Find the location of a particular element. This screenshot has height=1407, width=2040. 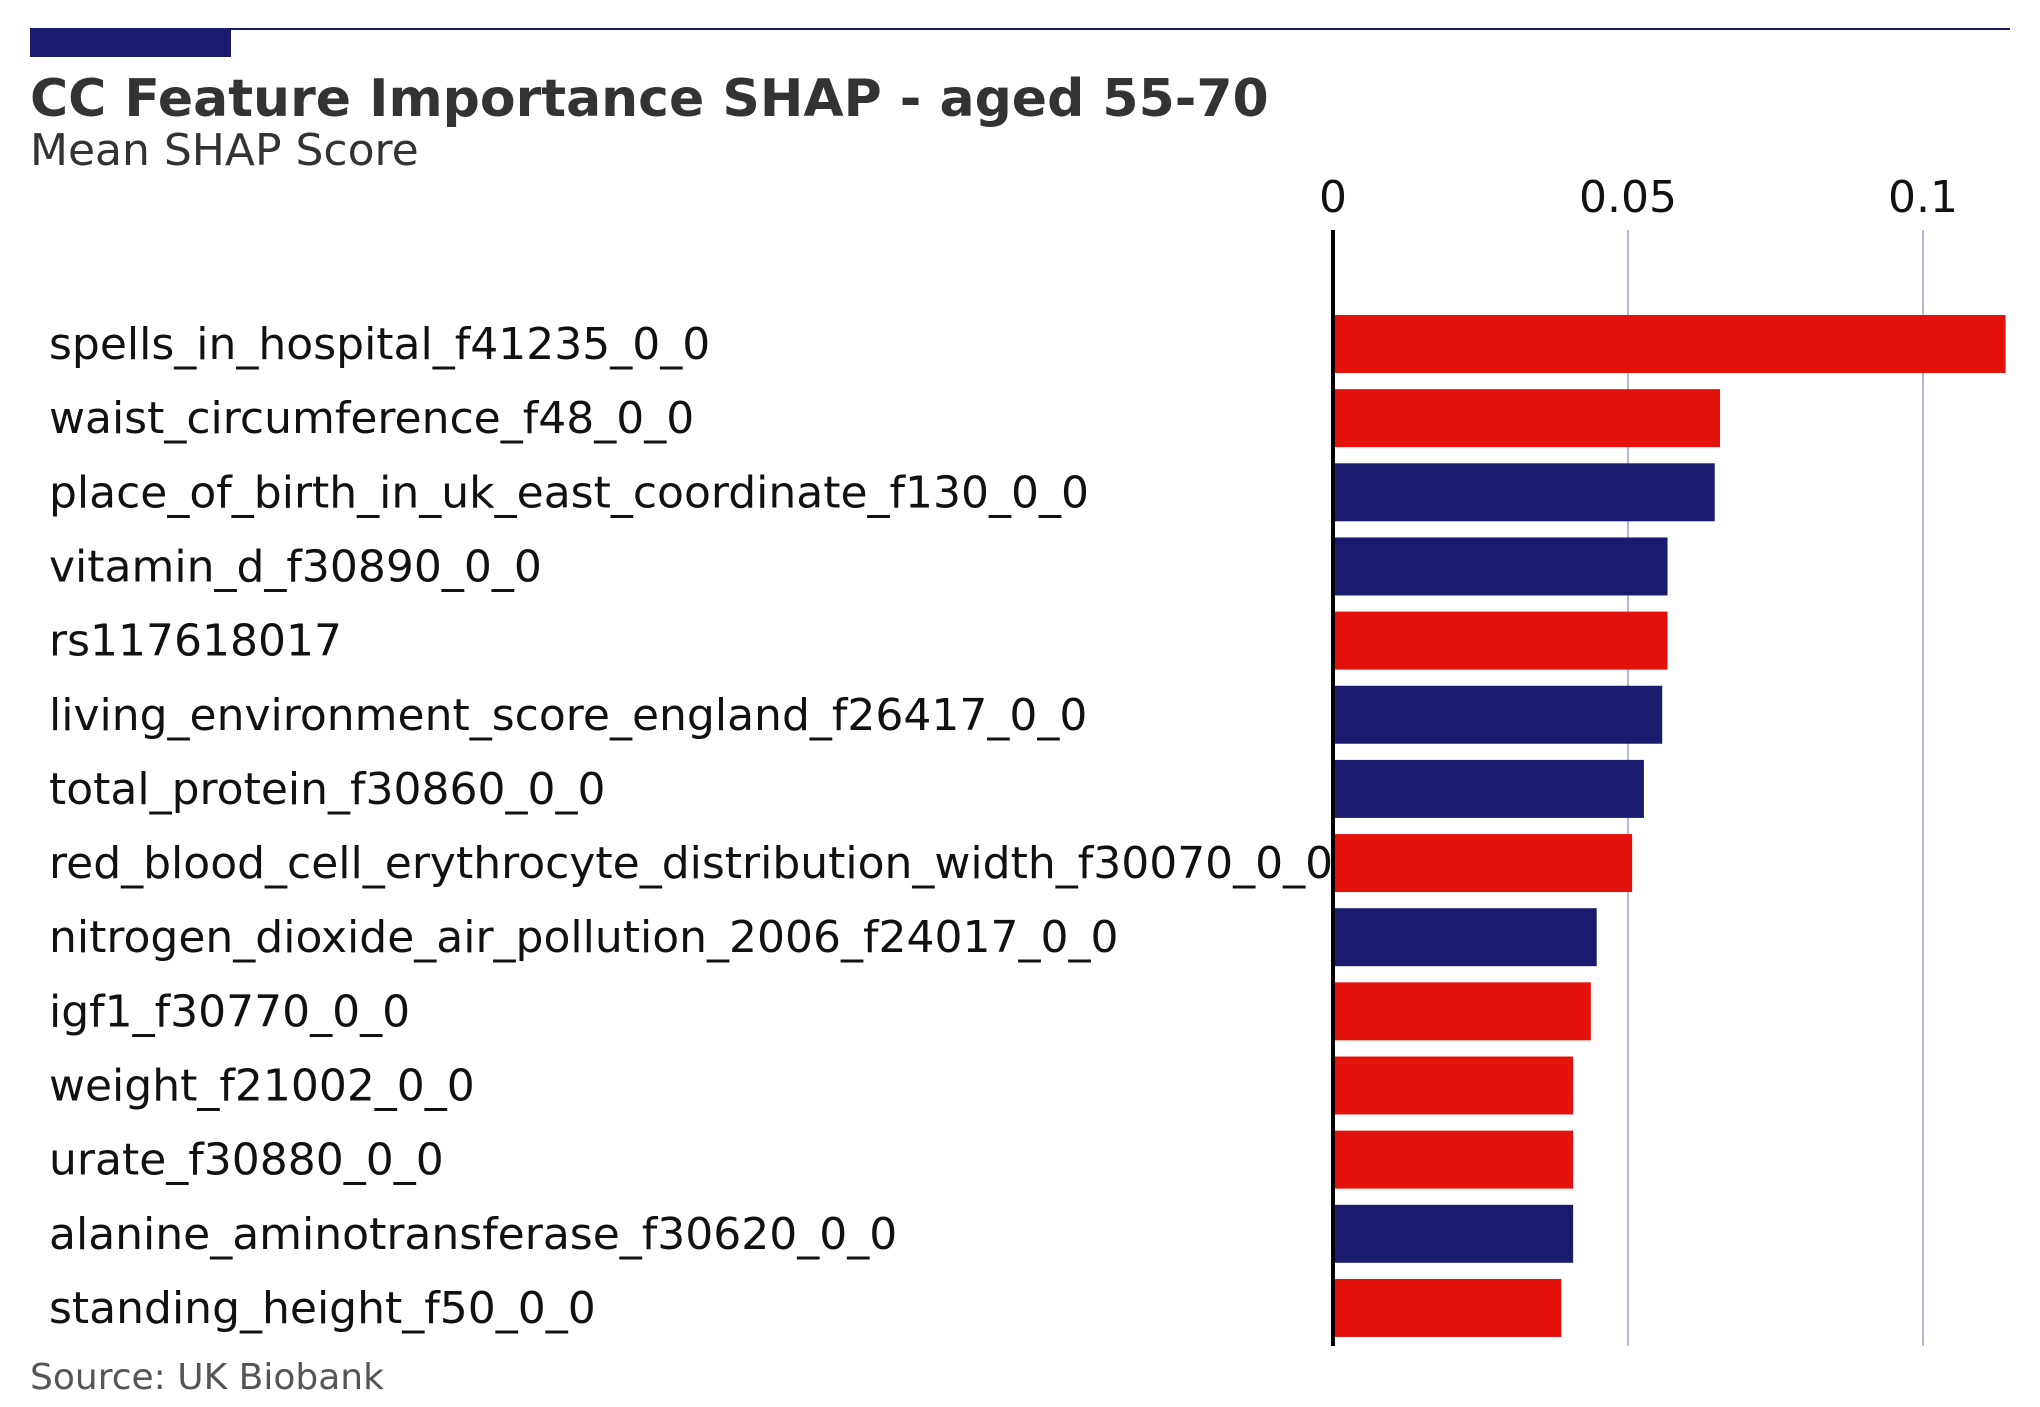

category-label: igf1_f30770_0_0 is located at coordinates (229, 1011).